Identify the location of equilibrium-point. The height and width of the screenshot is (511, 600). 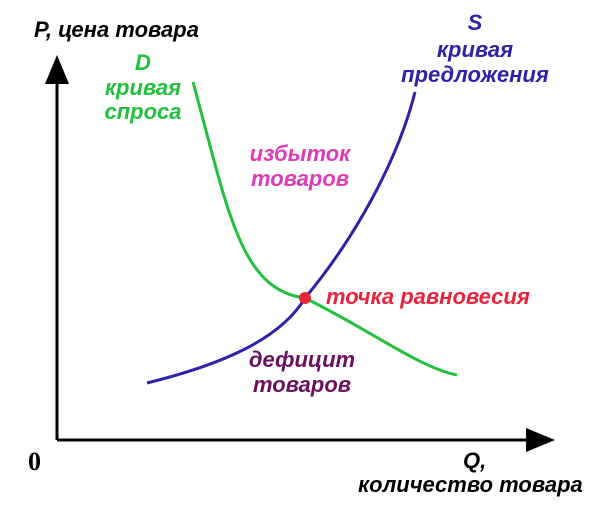
(305, 298).